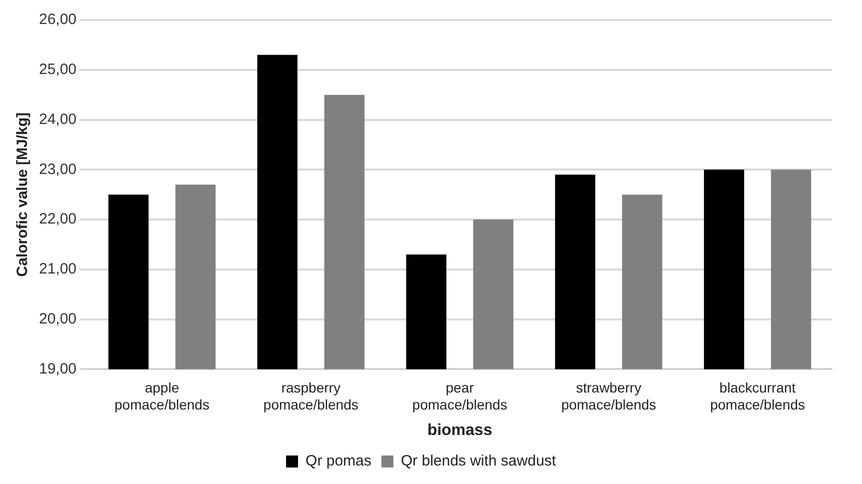  I want to click on x-tick-label: raspberry pomace/blends, so click(310, 395).